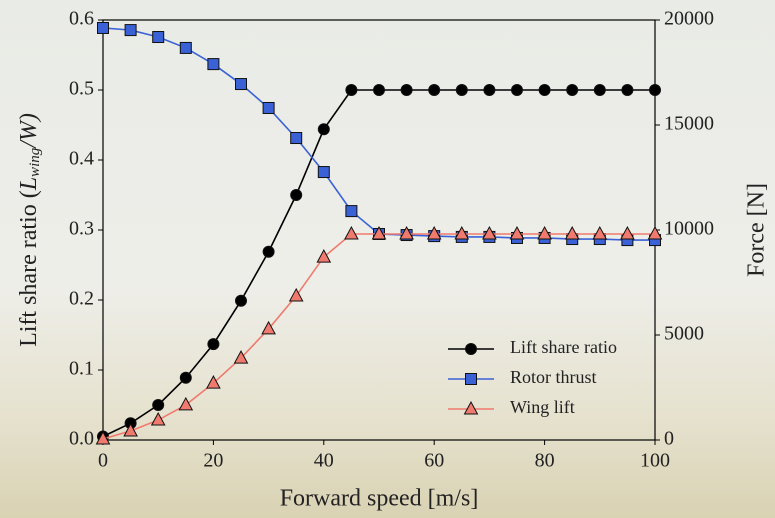 The width and height of the screenshot is (775, 518). I want to click on x-axis-label: Forward speed [m/s], so click(379, 499).